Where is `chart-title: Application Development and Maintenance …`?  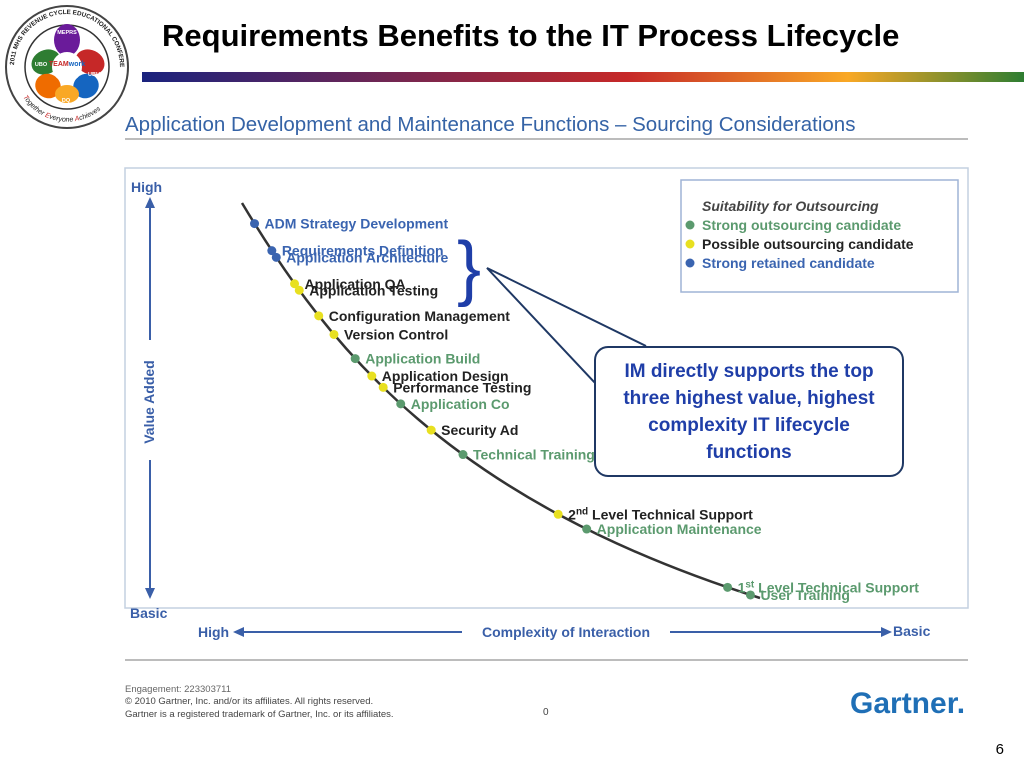 chart-title: Application Development and Maintenance … is located at coordinates (490, 124).